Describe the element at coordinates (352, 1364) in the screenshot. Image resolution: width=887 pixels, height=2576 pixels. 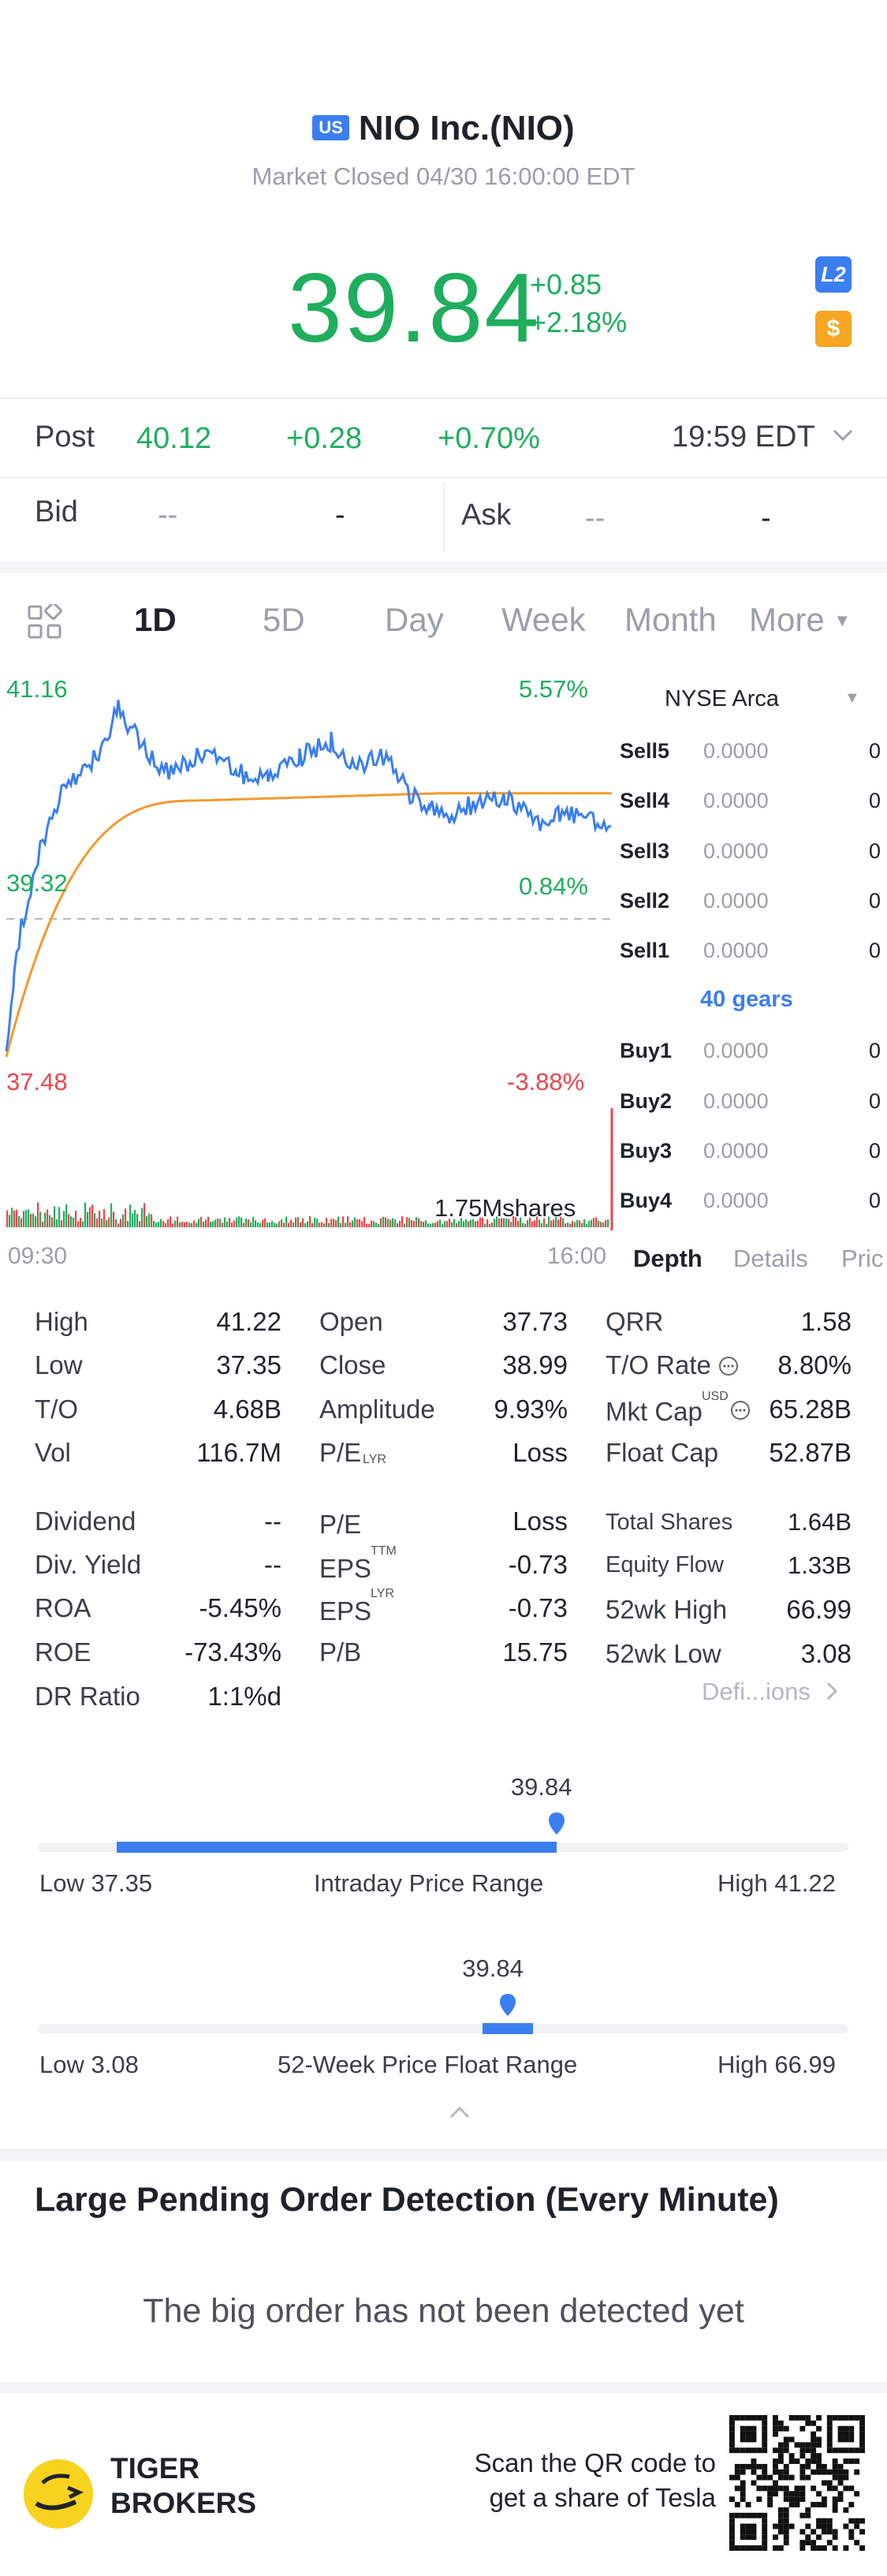
I see `close-label: Close` at that location.